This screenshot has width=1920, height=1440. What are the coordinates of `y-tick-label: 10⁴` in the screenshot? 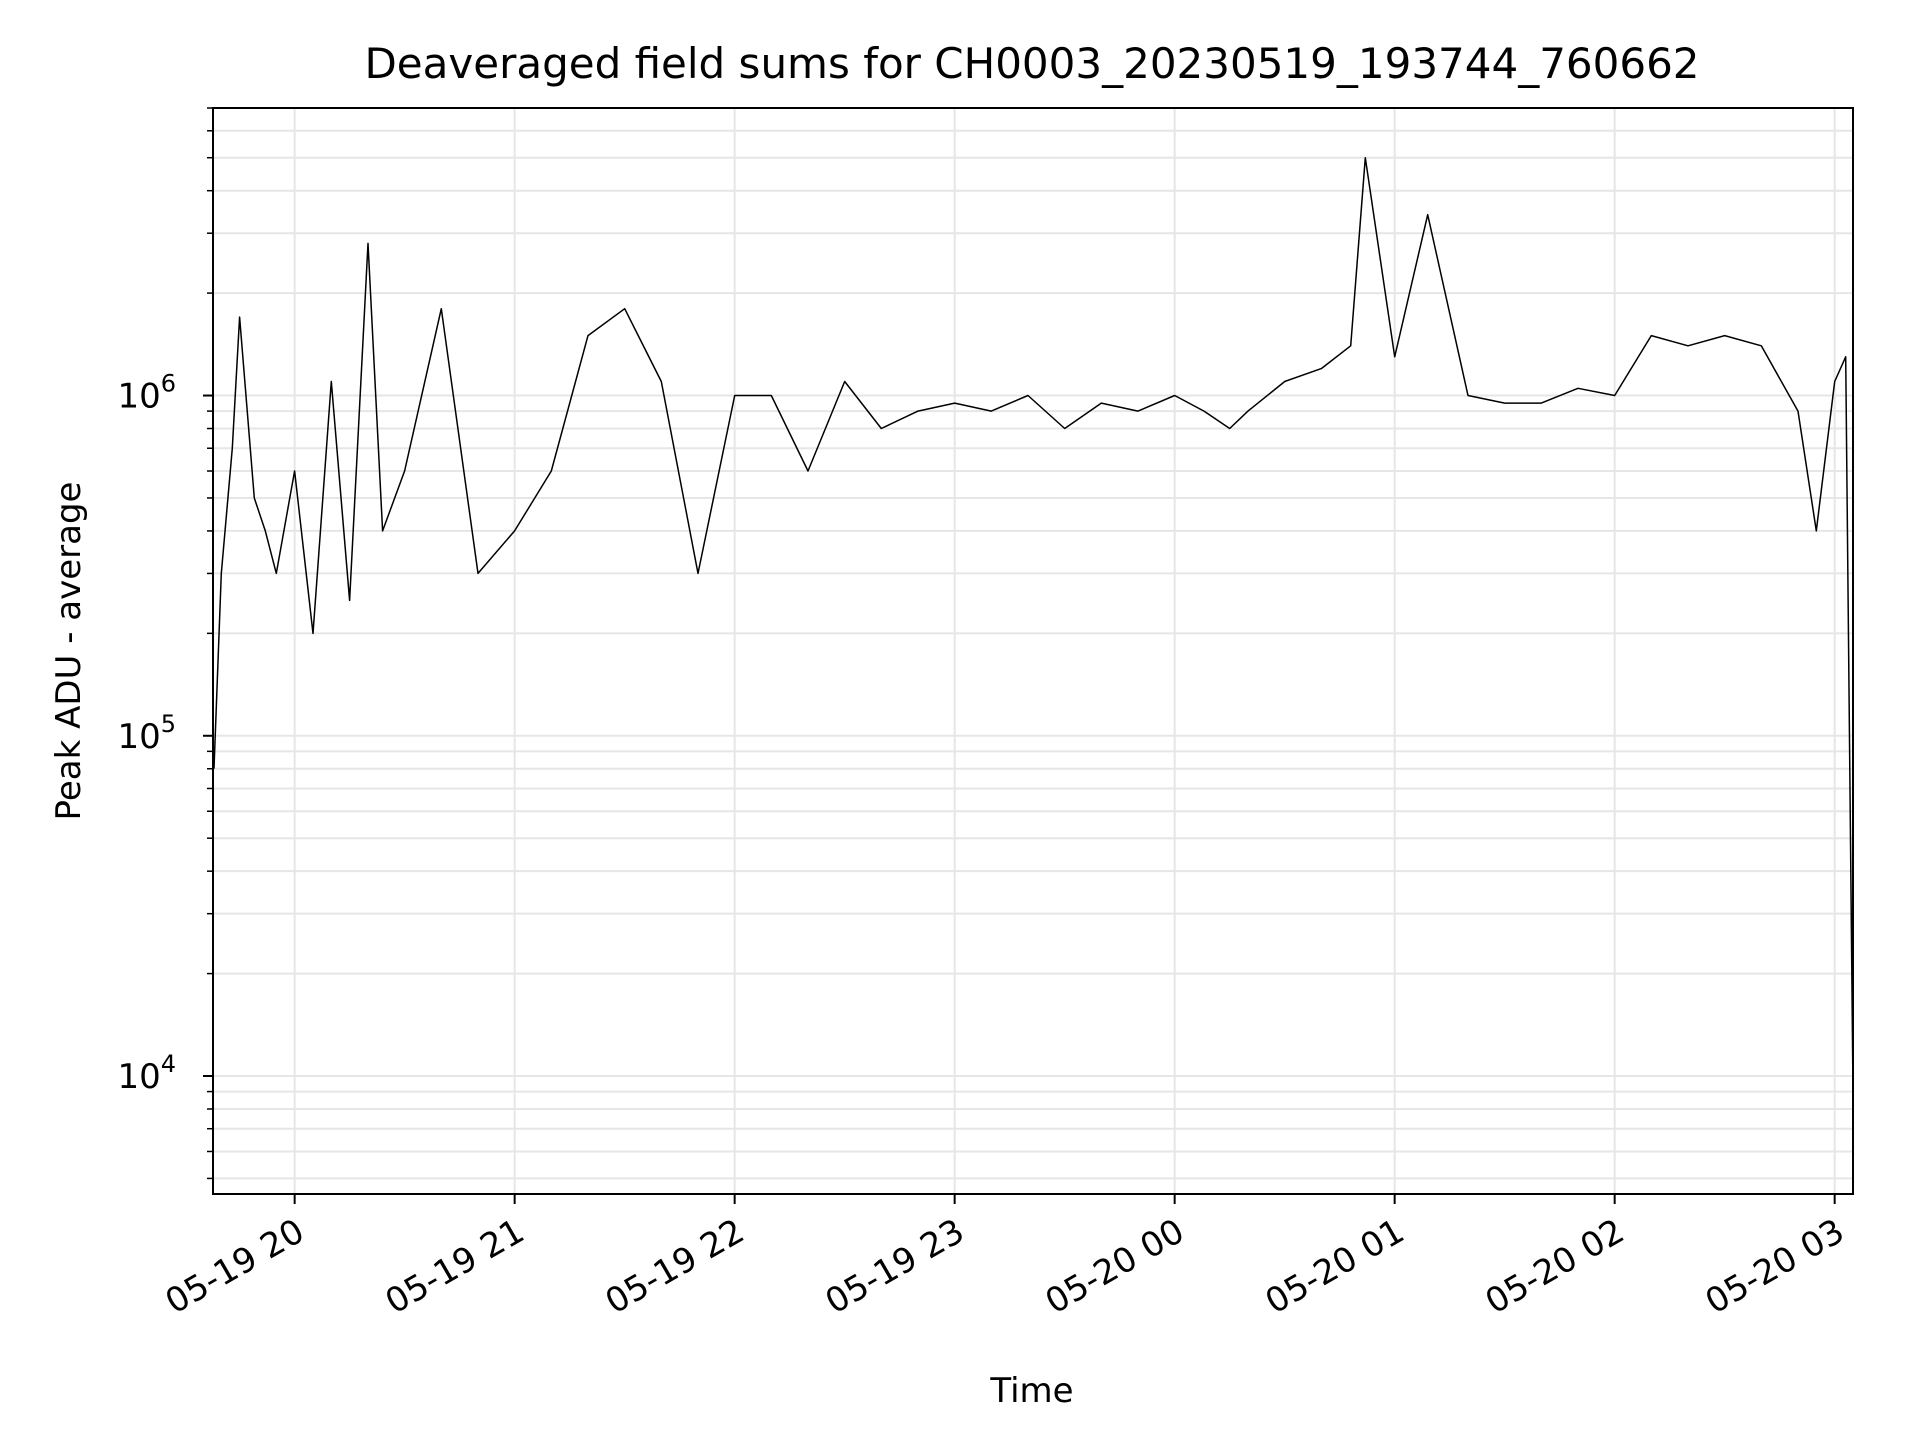 It's located at (146, 1073).